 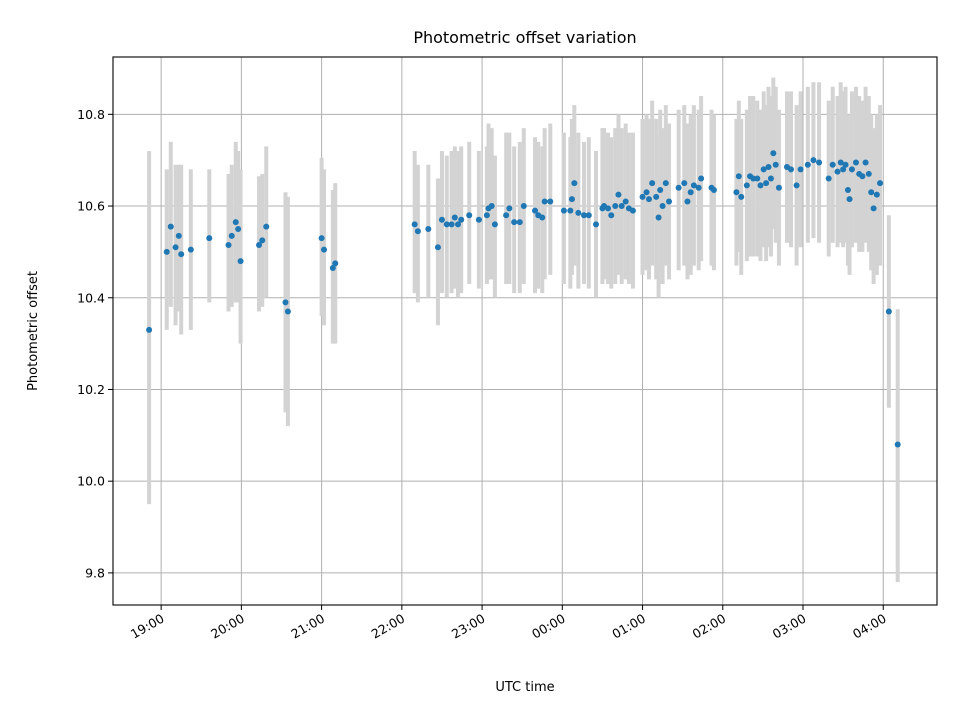 I want to click on x-tick-label: 00:00, so click(x=548, y=626).